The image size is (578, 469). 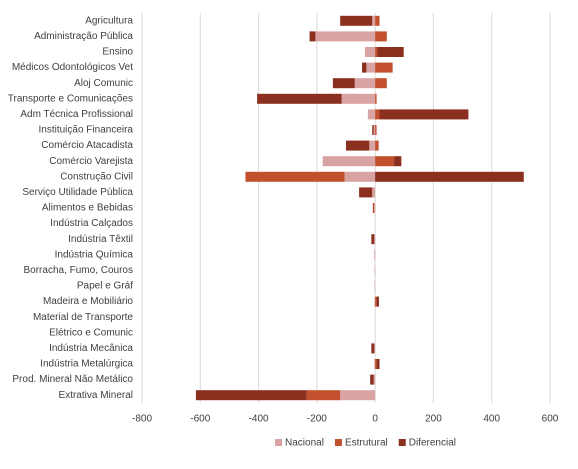 What do you see at coordinates (304, 443) in the screenshot?
I see `legend-label: Nacional` at bounding box center [304, 443].